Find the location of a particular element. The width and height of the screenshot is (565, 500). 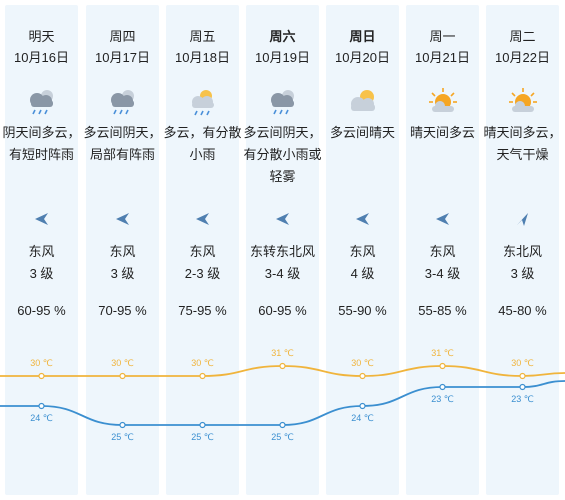

date-label: 10月18日 is located at coordinates (202, 57).